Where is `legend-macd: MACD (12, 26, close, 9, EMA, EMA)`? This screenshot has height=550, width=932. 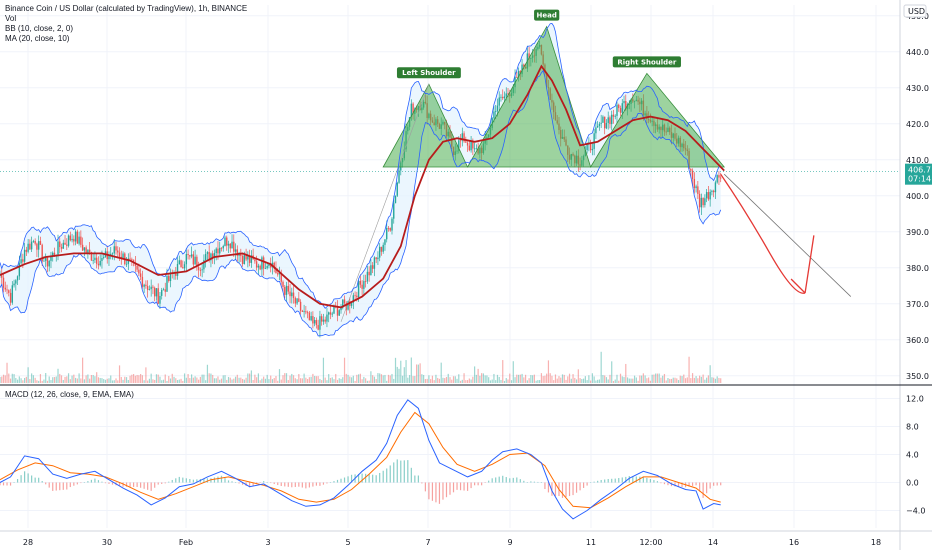 legend-macd: MACD (12, 26, close, 9, EMA, EMA) is located at coordinates (69, 394).